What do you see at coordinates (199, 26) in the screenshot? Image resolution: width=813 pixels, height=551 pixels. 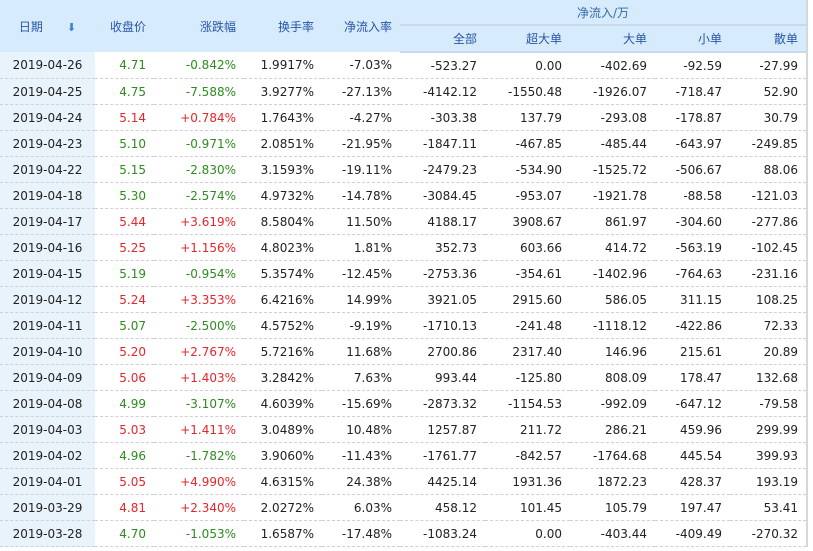 I see `header-change: 涨跌幅` at bounding box center [199, 26].